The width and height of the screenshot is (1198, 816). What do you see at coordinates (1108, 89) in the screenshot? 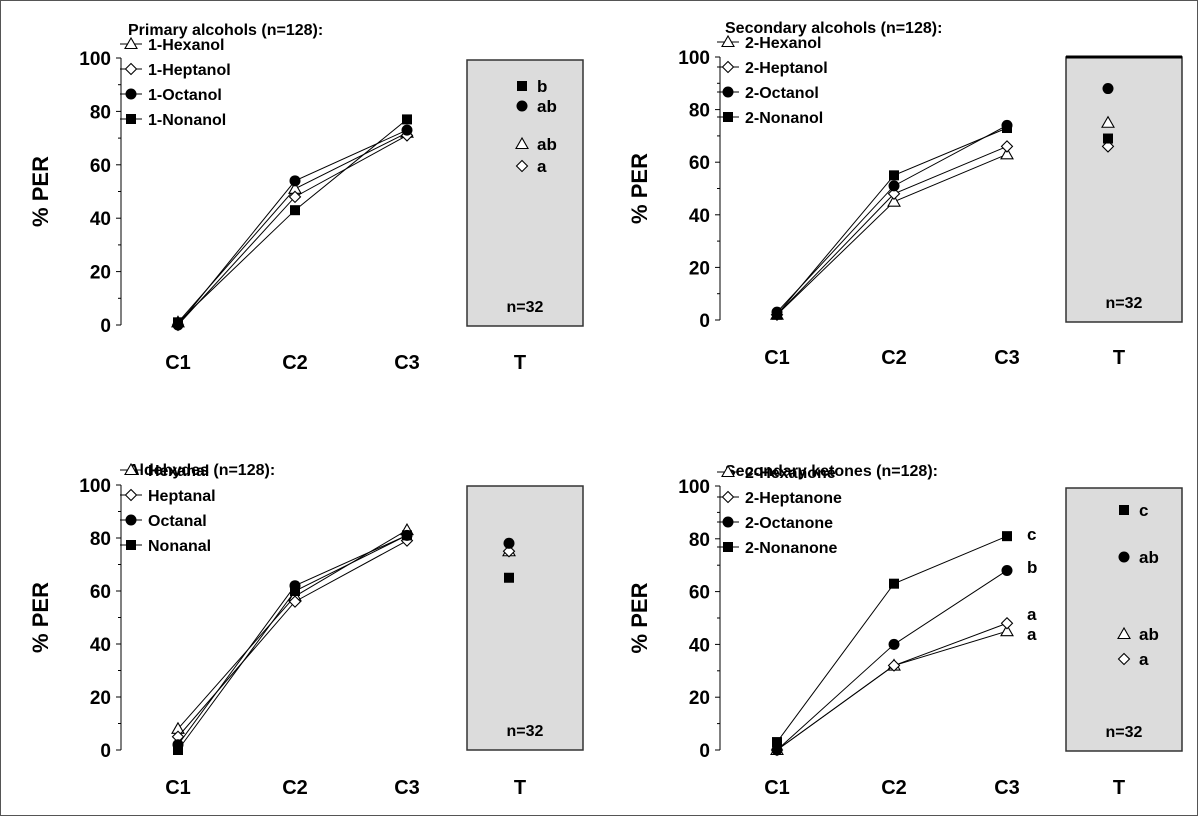
I see `test-point-2-octanol` at bounding box center [1108, 89].